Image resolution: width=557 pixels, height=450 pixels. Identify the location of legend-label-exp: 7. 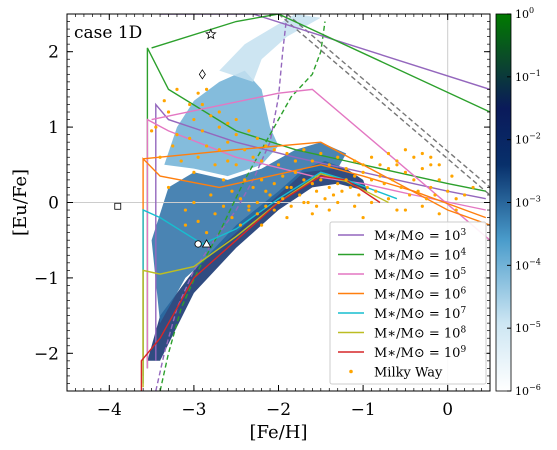
(463, 311).